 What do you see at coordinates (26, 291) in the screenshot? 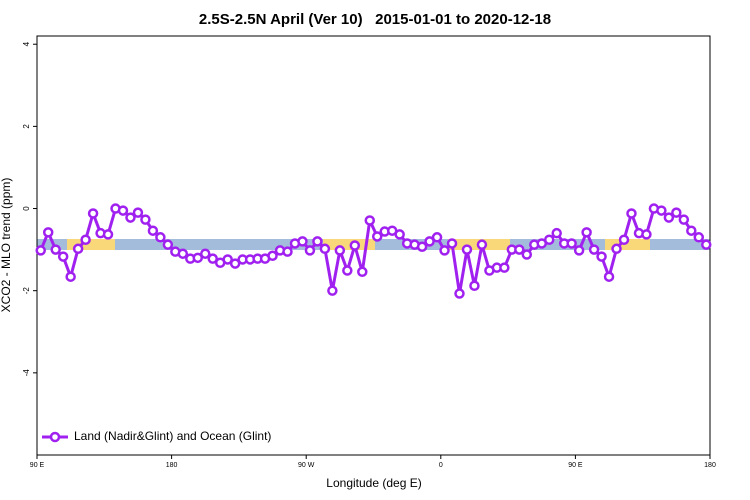
I see `y-tick-label: -2` at bounding box center [26, 291].